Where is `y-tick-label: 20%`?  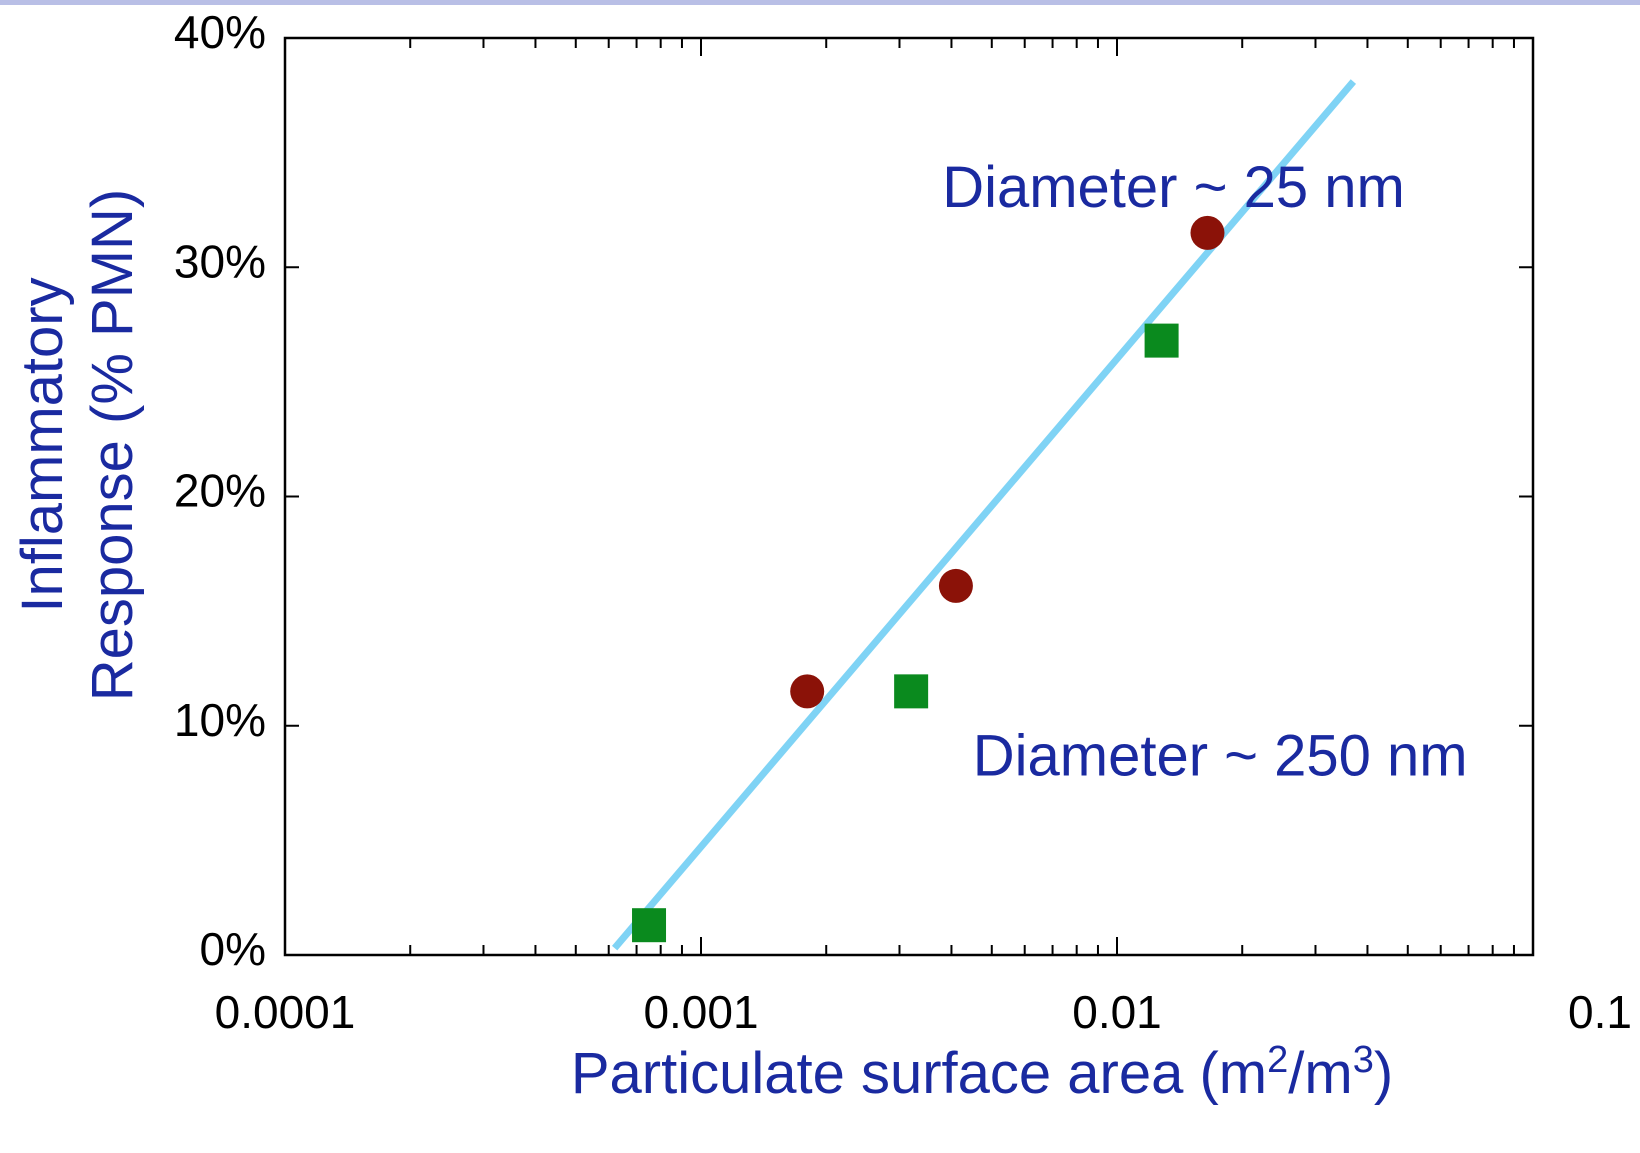
y-tick-label: 20% is located at coordinates (220, 491).